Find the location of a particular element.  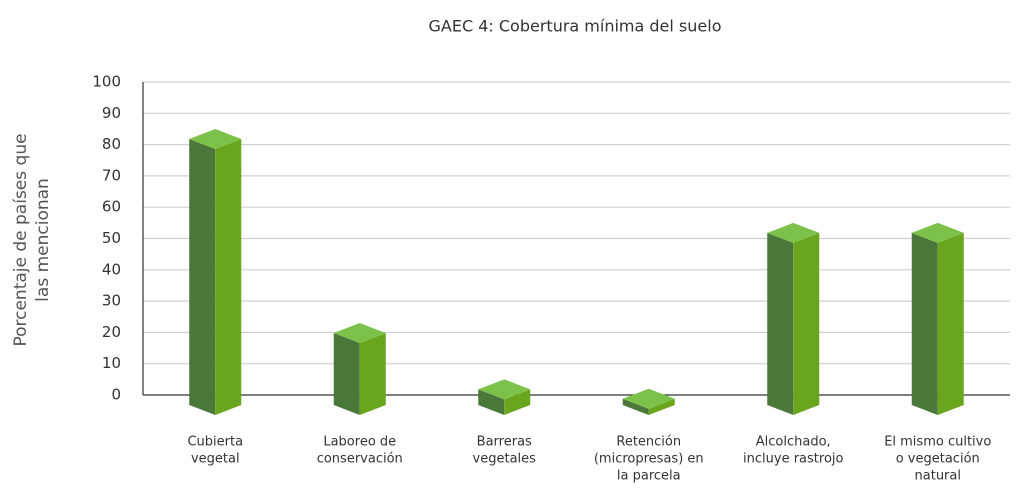

x-tick-label: conservación is located at coordinates (360, 459).